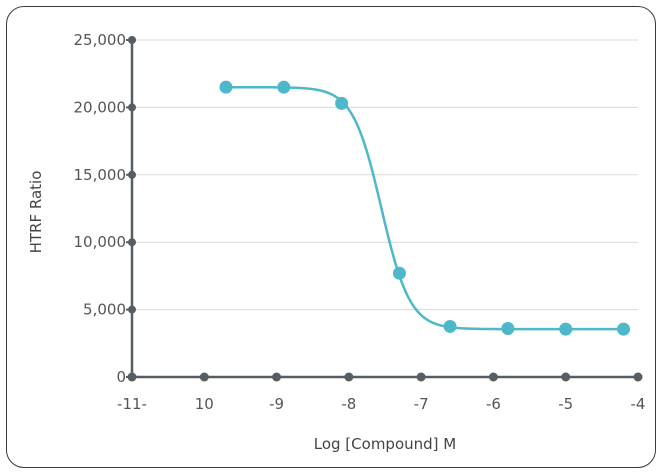 This screenshot has height=476, width=664. I want to click on x-tick-label: -11-, so click(132, 404).